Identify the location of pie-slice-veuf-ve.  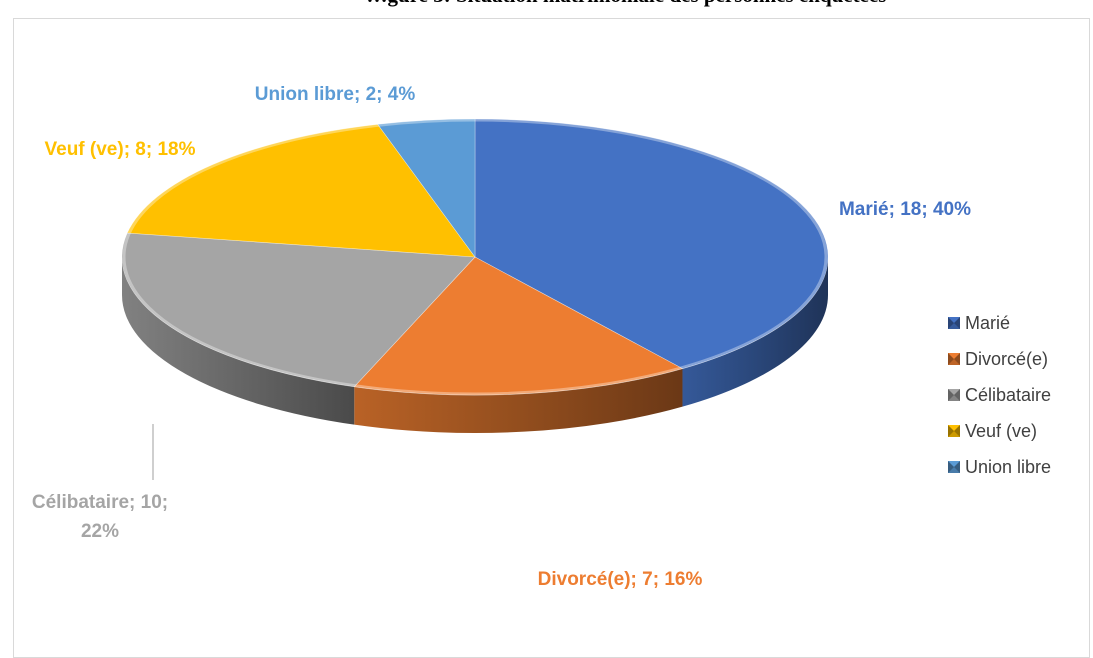
(301, 191).